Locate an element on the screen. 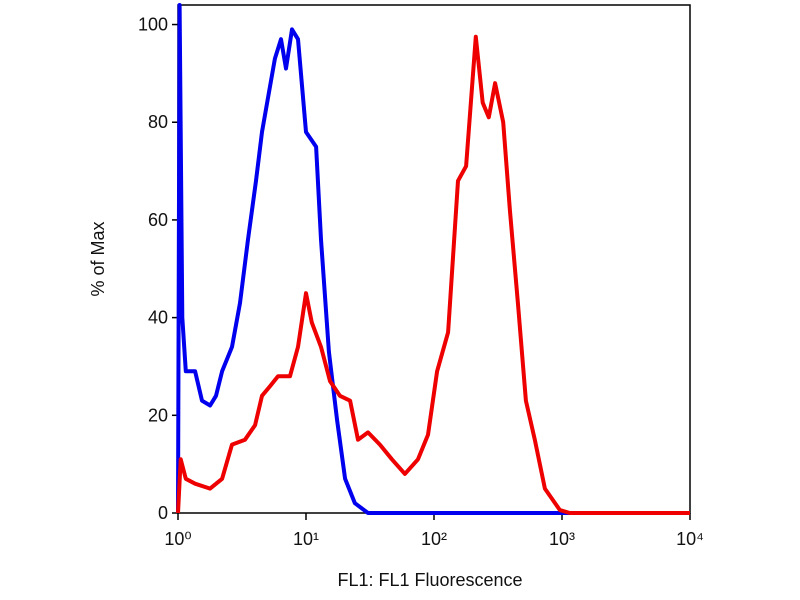  y-tick-label: 60 is located at coordinates (158, 220).